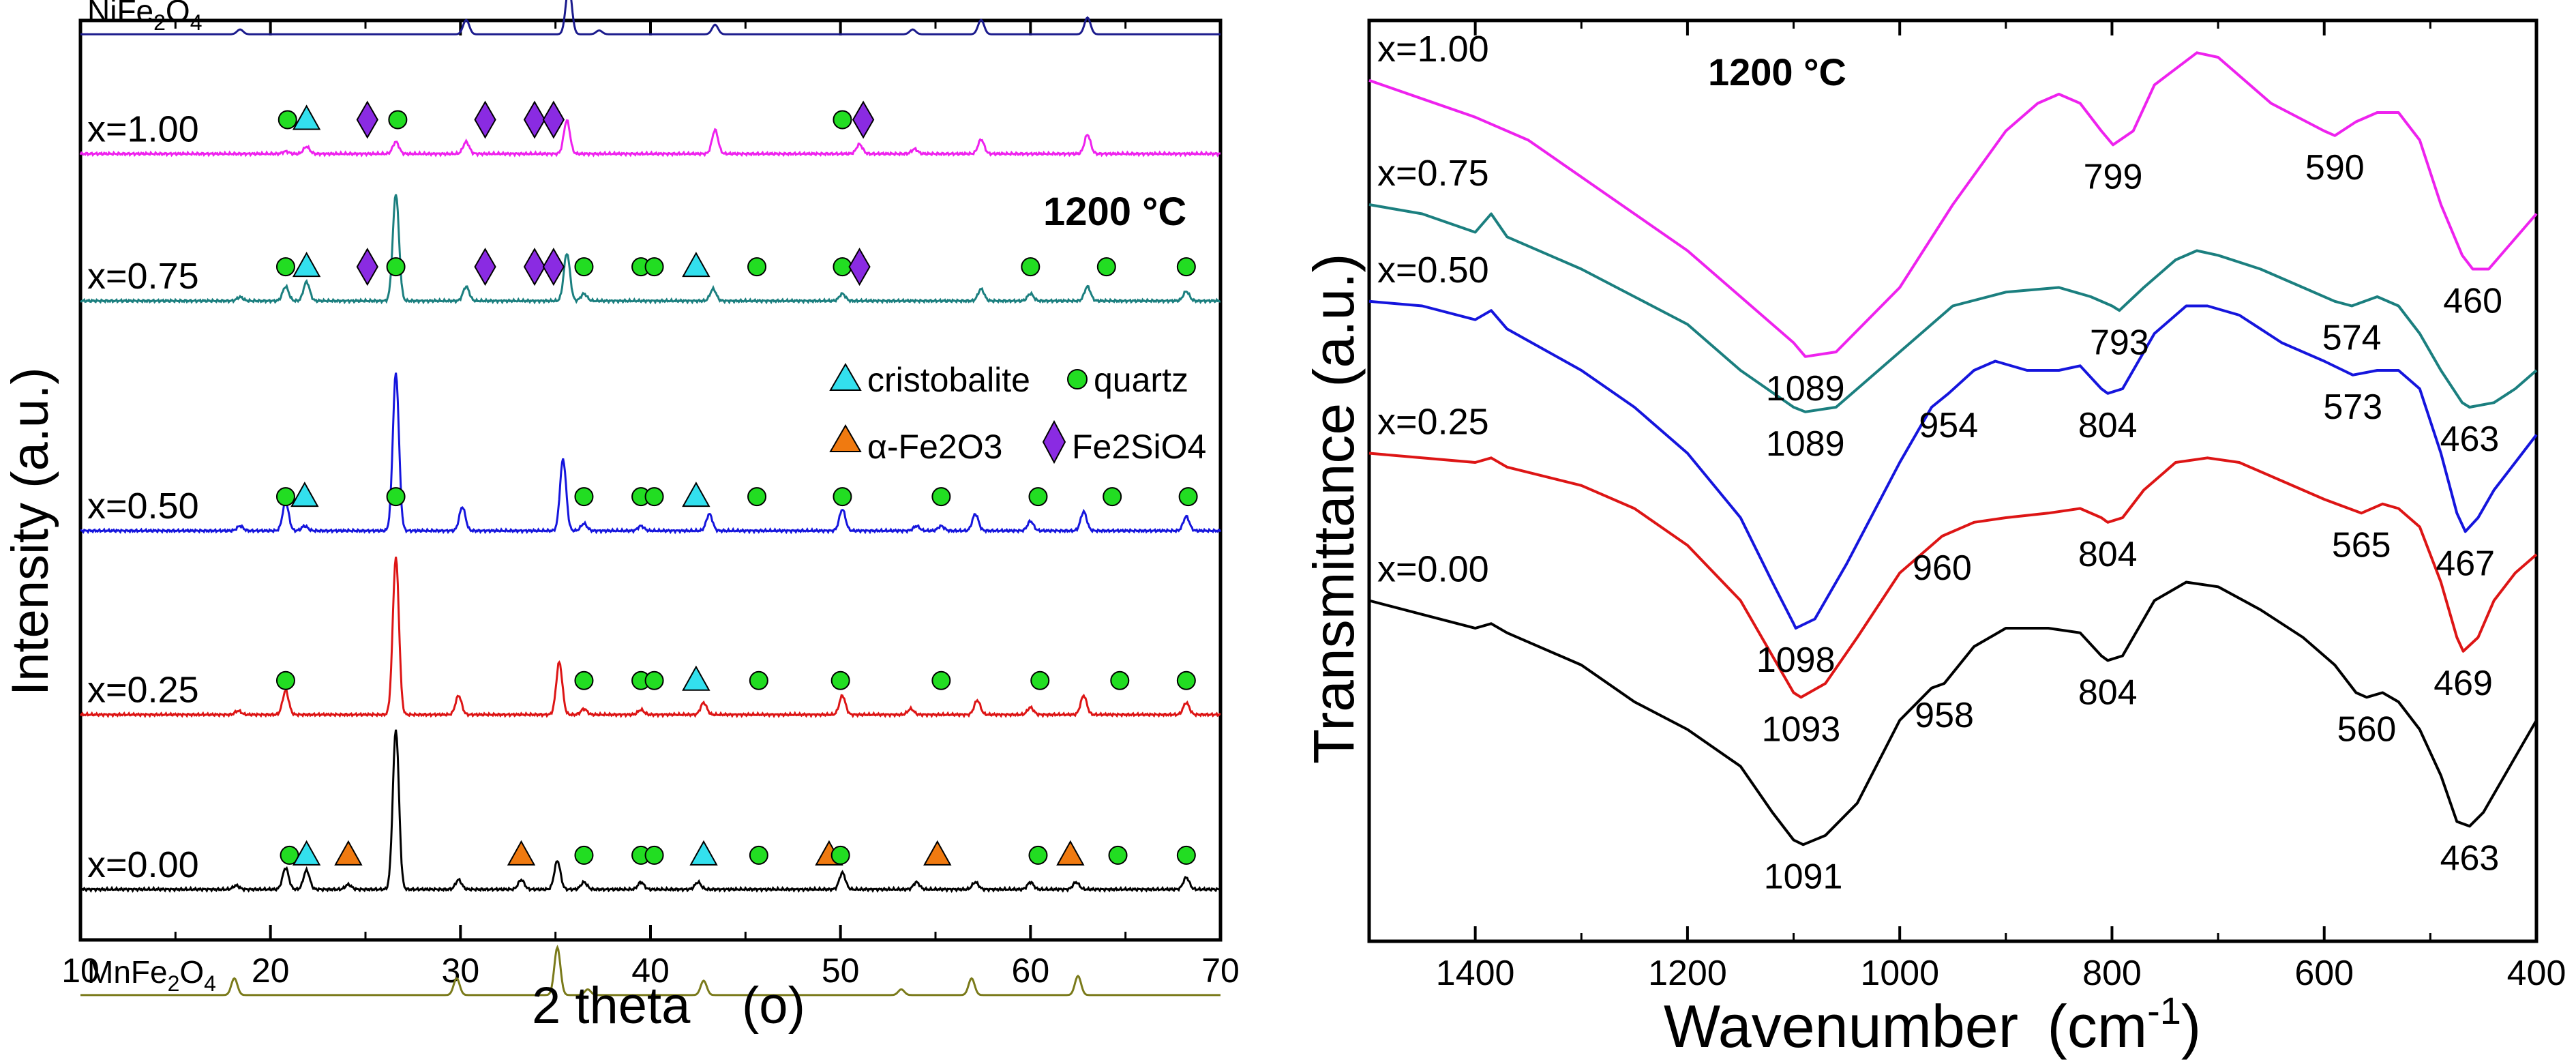 The height and width of the screenshot is (1062, 2576). What do you see at coordinates (2324, 973) in the screenshot?
I see `ftir-tick-label: 600` at bounding box center [2324, 973].